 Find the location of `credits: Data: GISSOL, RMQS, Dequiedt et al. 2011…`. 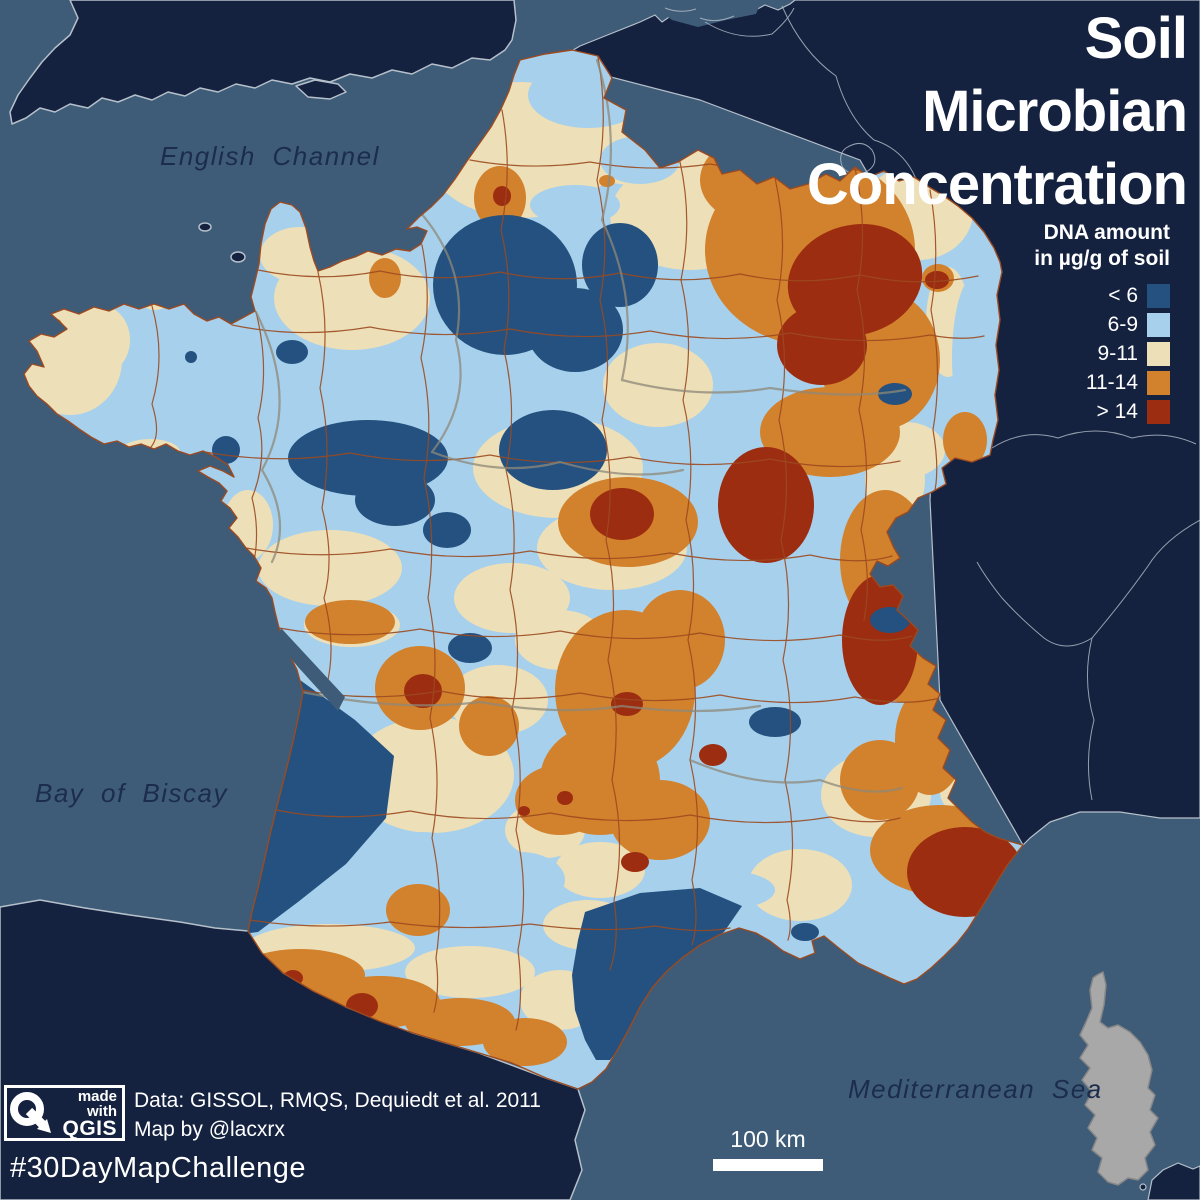

credits: Data: GISSOL, RMQS, Dequiedt et al. 2011… is located at coordinates (337, 1115).